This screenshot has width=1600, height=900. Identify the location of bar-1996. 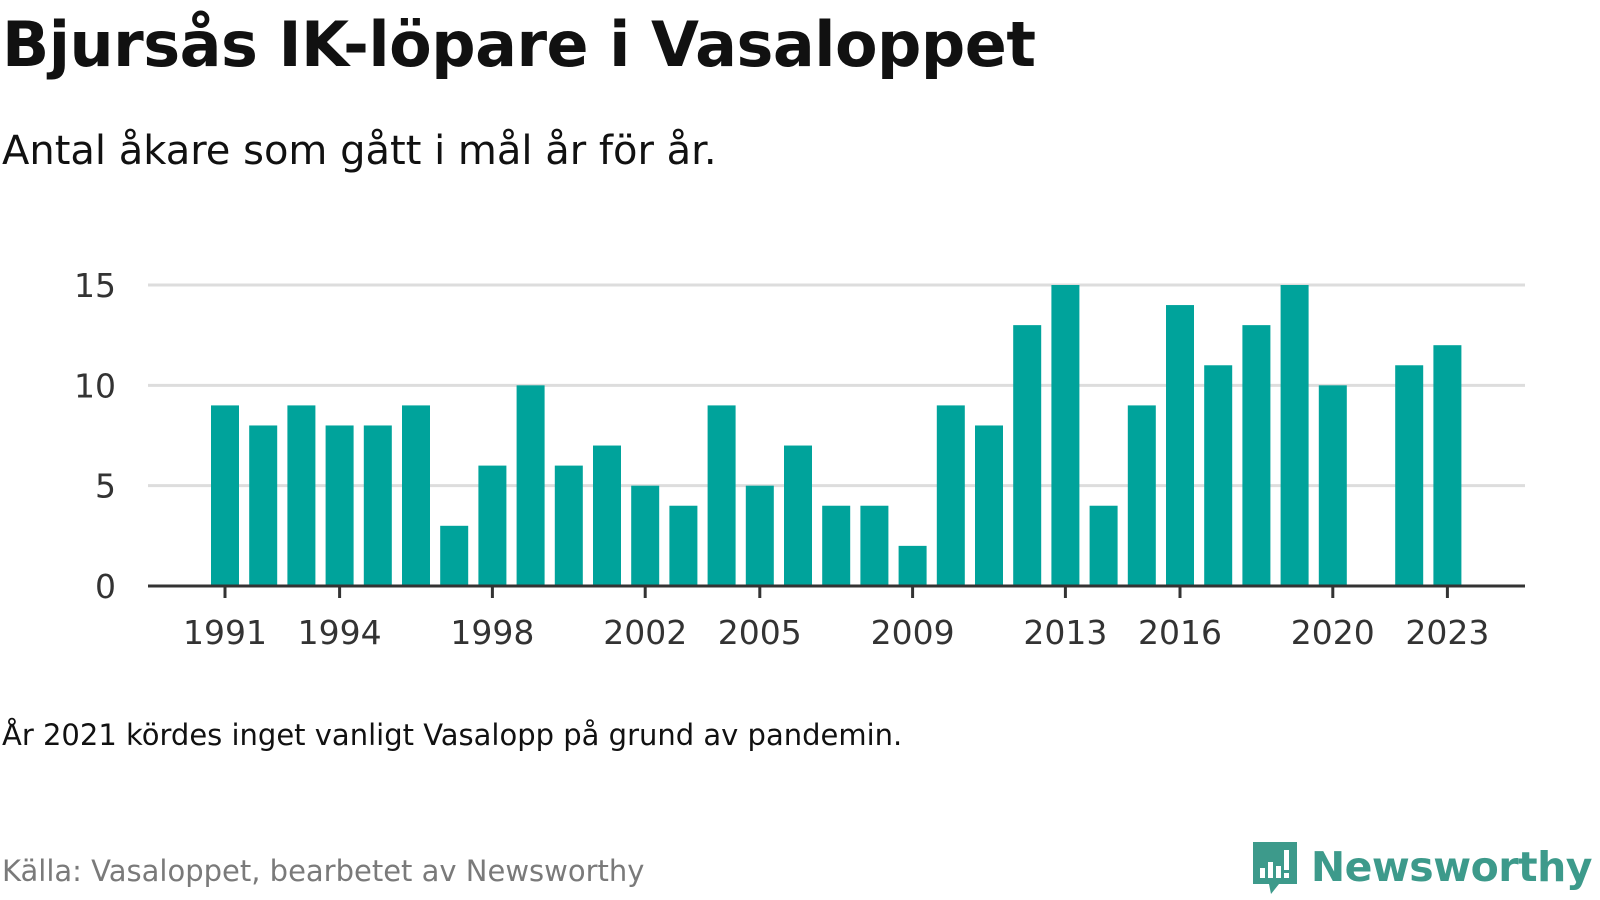
(416, 495).